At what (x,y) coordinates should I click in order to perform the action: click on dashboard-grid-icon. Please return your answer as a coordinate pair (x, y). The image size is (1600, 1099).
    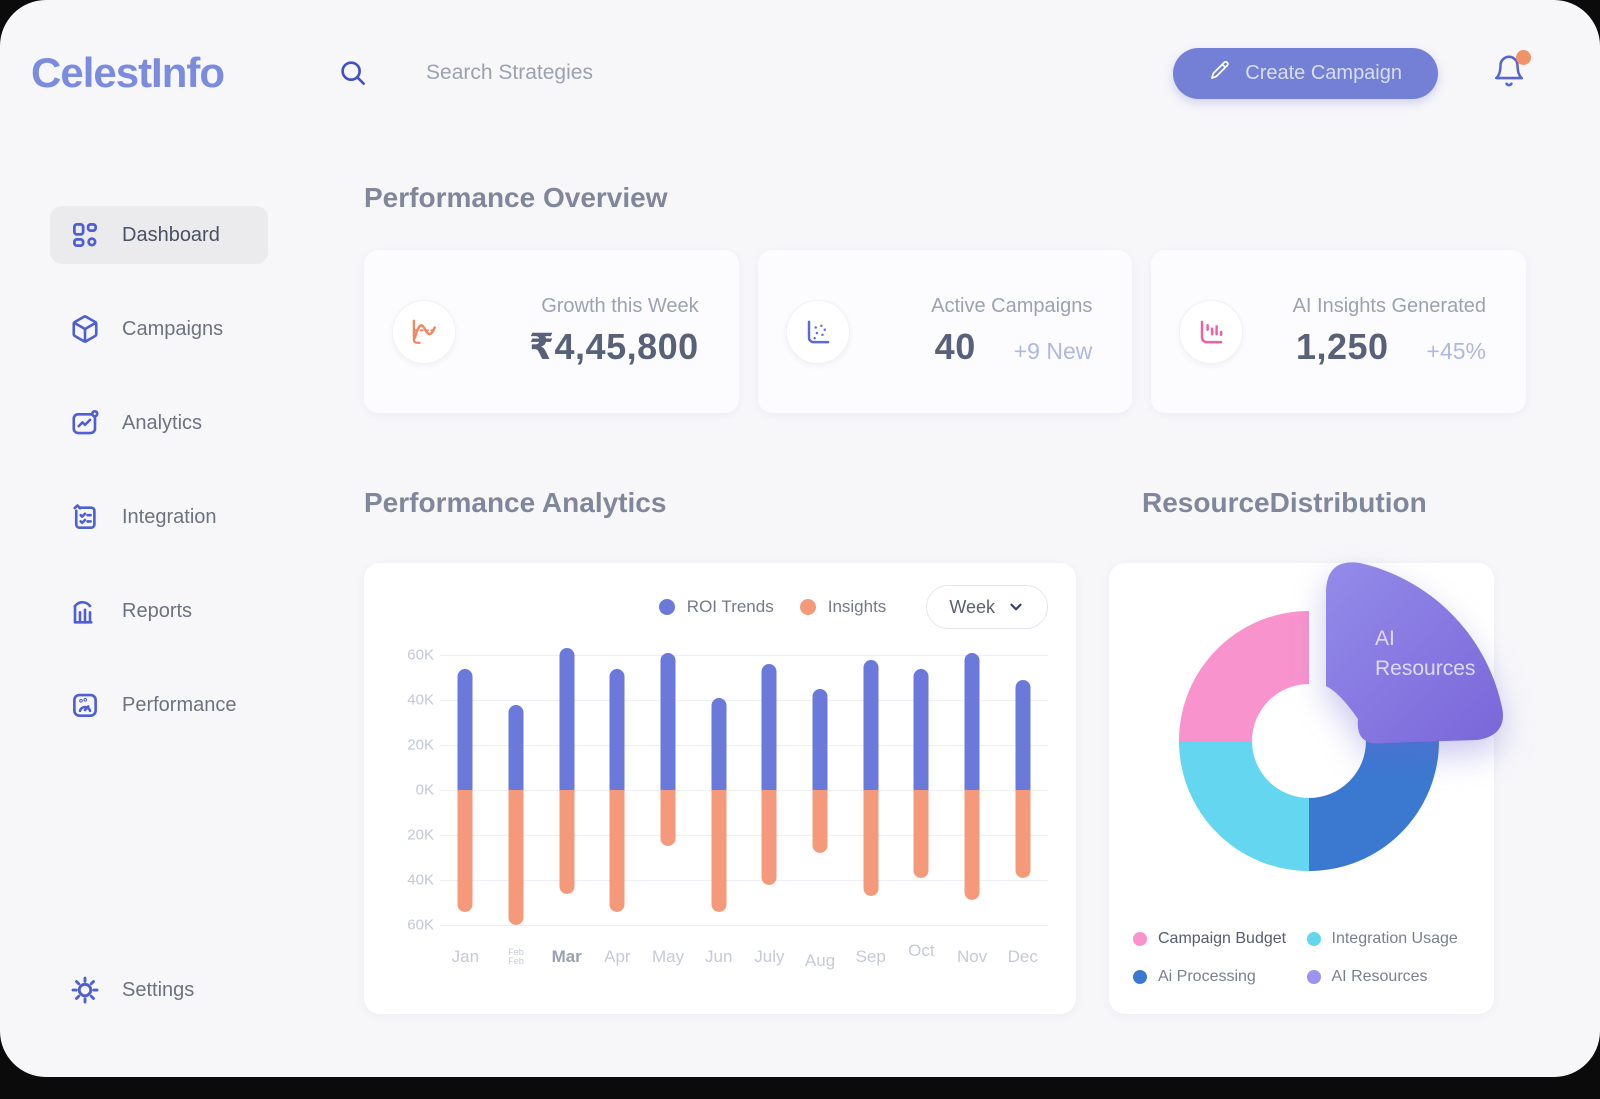
    Looking at the image, I should click on (85, 235).